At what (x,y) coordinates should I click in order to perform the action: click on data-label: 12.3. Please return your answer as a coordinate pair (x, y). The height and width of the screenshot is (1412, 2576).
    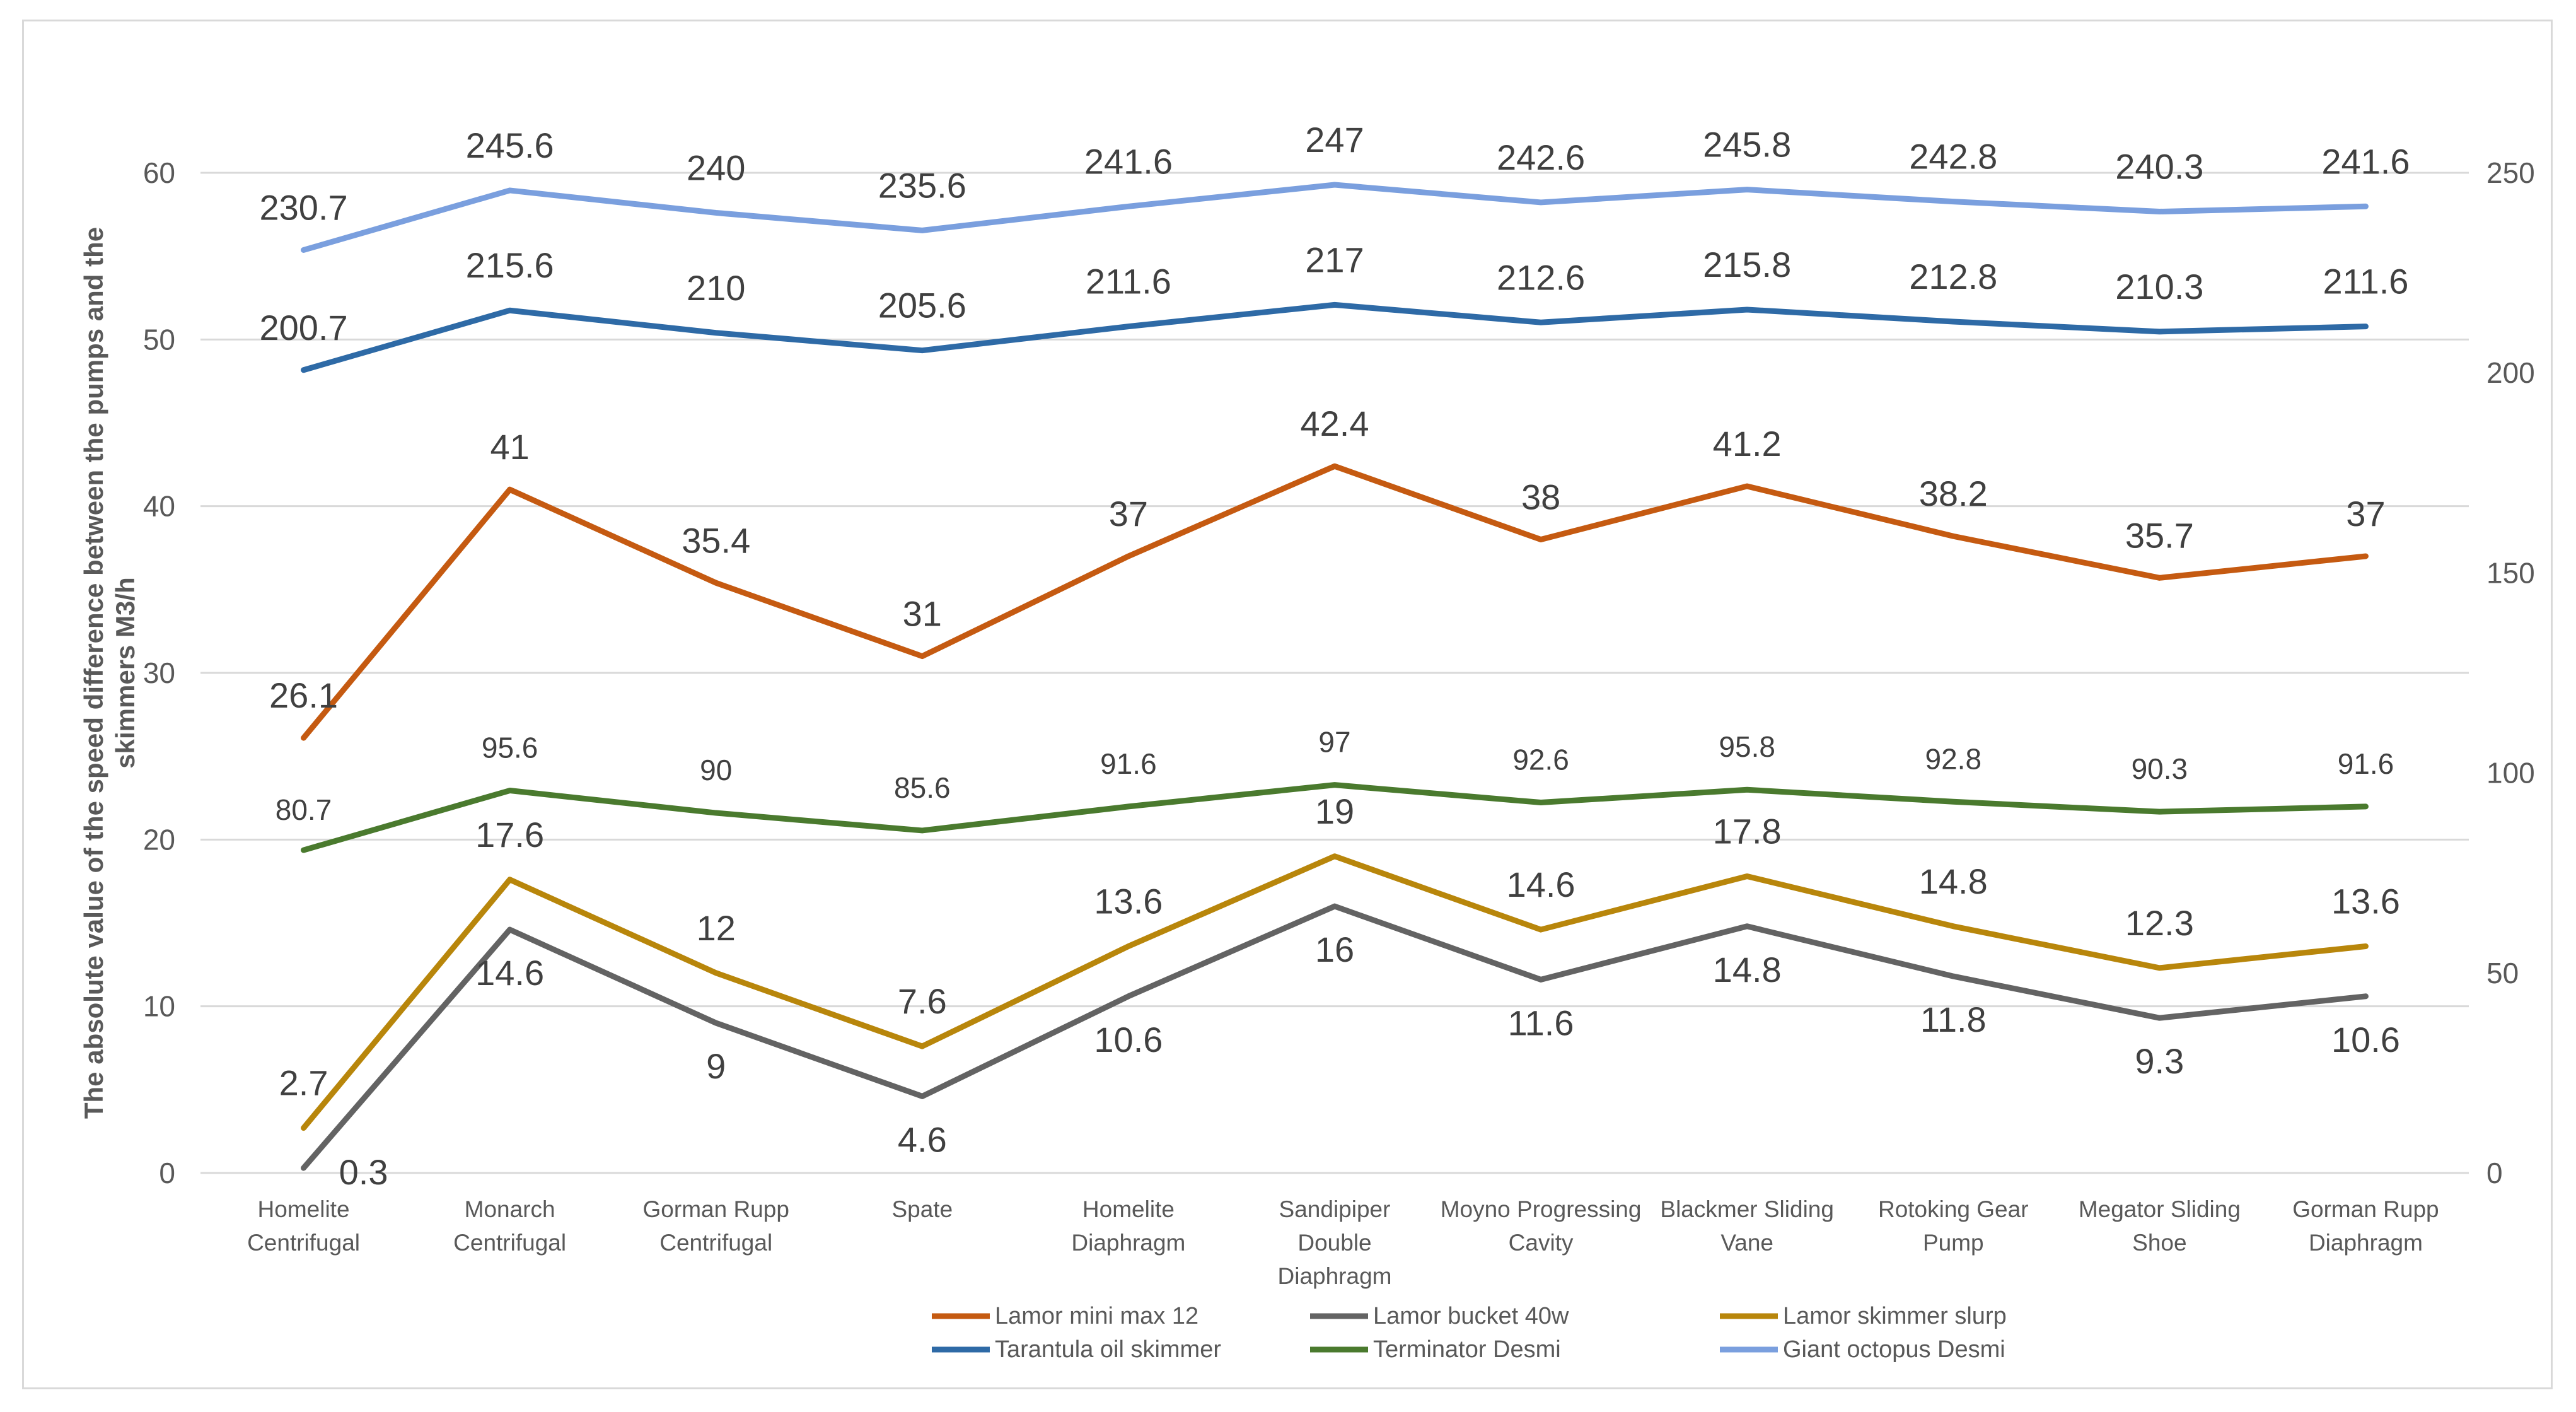
    Looking at the image, I should click on (2159, 923).